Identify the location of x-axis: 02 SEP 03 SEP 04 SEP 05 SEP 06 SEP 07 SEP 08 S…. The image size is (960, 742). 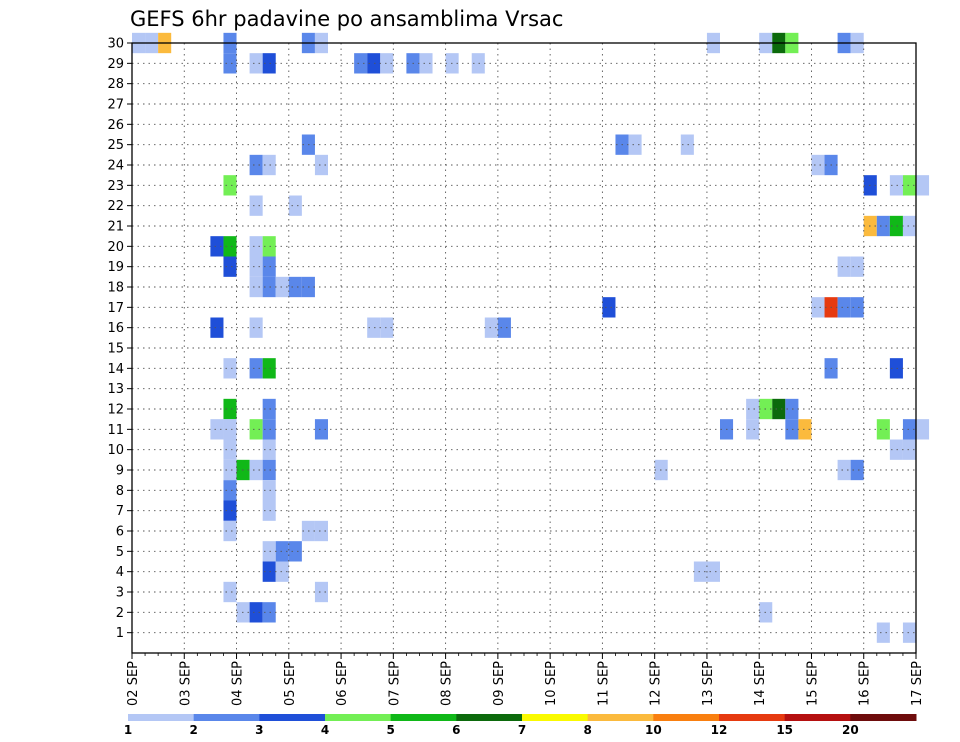
(525, 679).